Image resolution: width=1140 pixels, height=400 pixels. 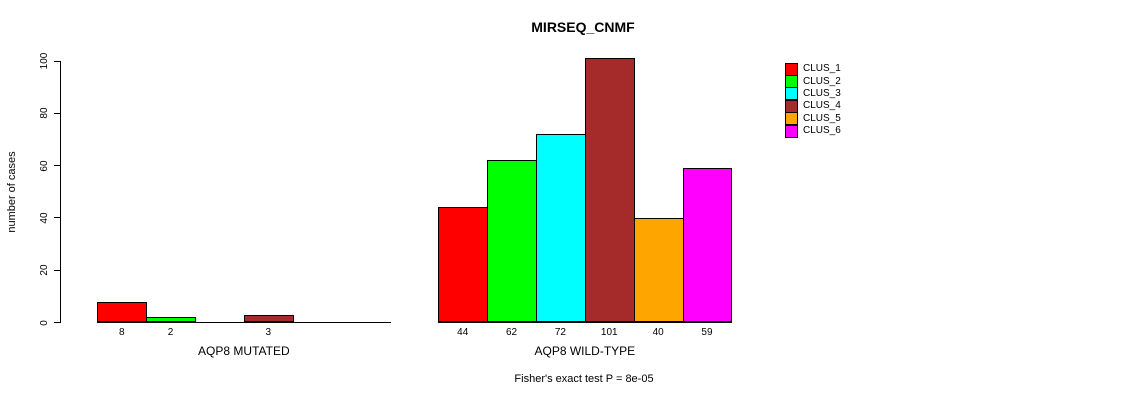 I want to click on legend-label: CLUS_6, so click(x=822, y=131).